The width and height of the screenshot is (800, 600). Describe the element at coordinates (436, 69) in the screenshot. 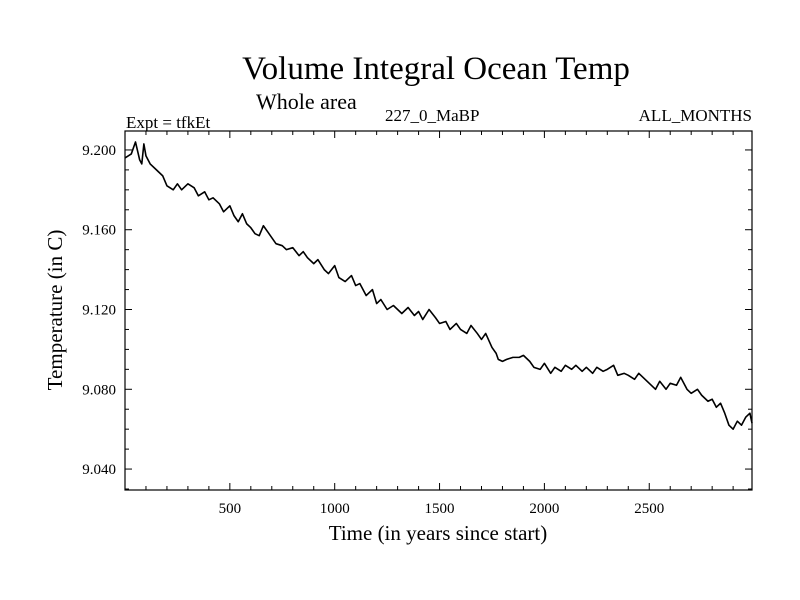

I see `chart-title: Volume Integral Ocean Temp` at that location.